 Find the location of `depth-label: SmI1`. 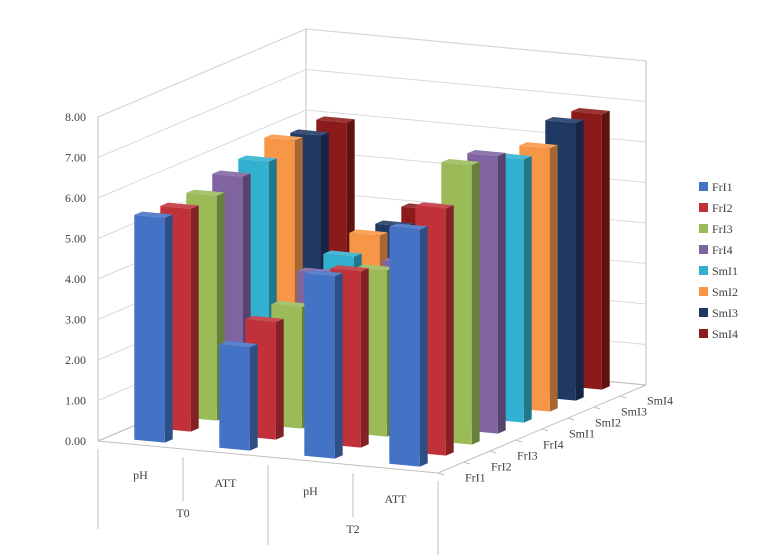

depth-label: SmI1 is located at coordinates (582, 434).